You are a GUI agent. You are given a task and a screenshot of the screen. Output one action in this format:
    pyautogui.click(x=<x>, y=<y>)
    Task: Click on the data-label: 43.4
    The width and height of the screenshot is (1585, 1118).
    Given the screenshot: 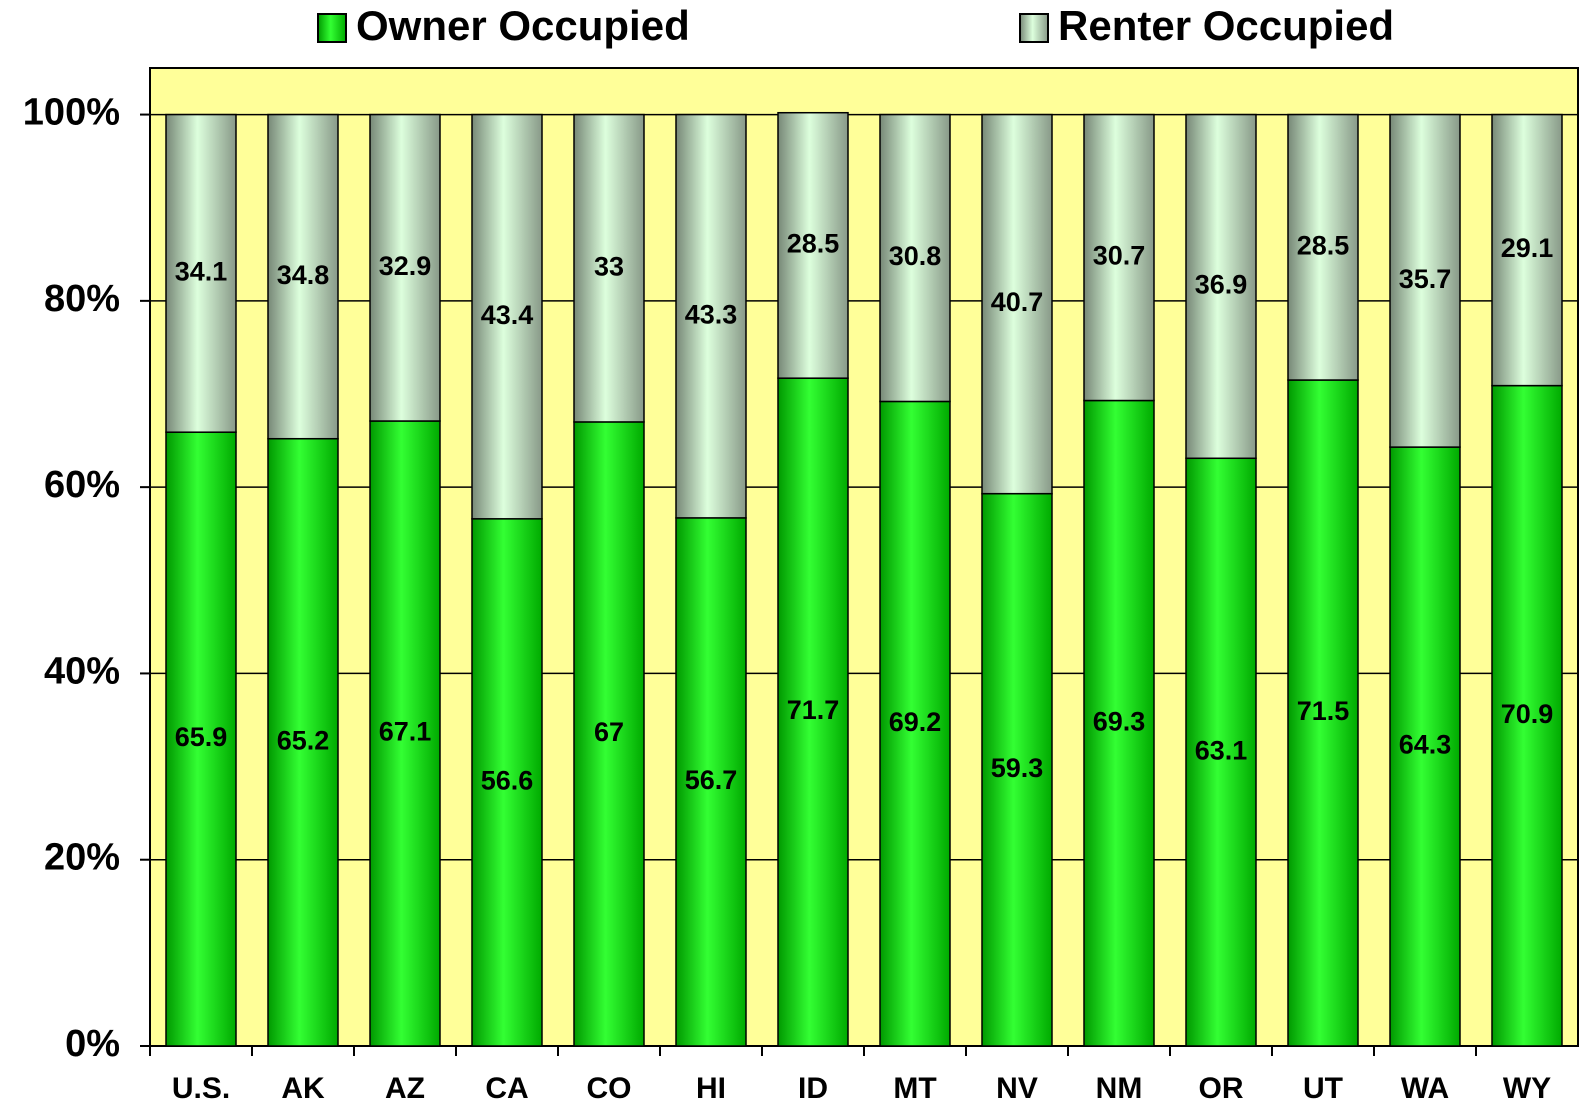 What is the action you would take?
    pyautogui.click(x=507, y=315)
    